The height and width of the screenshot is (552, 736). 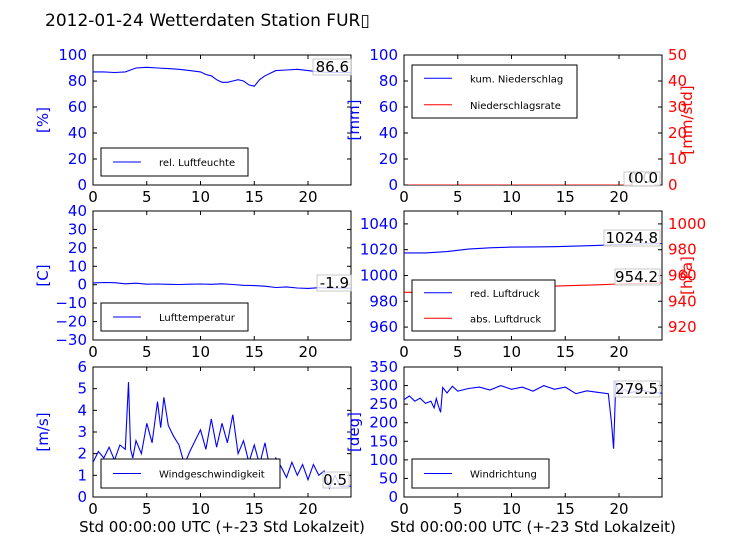 What do you see at coordinates (335, 480) in the screenshot?
I see `value-label: 0.5` at bounding box center [335, 480].